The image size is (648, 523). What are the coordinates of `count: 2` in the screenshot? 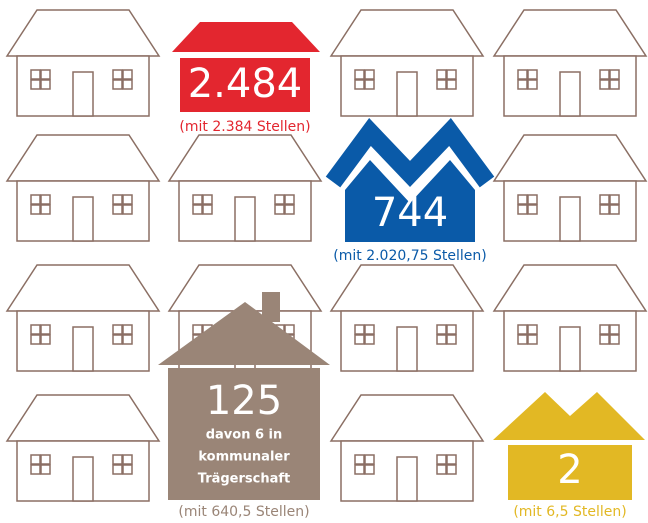 It's located at (569, 470).